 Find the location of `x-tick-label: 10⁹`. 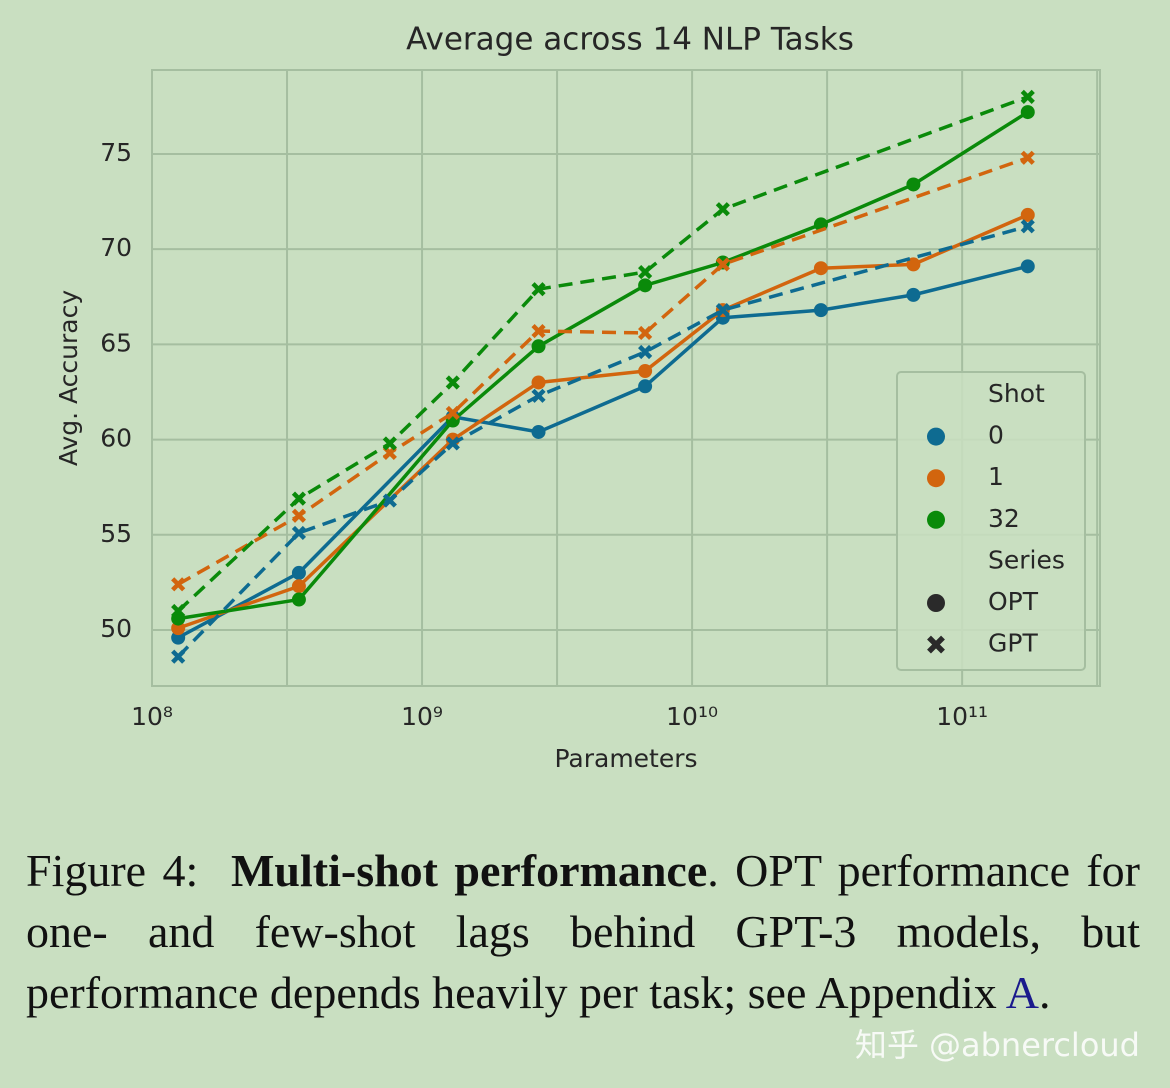

x-tick-label: 10⁹ is located at coordinates (422, 716).